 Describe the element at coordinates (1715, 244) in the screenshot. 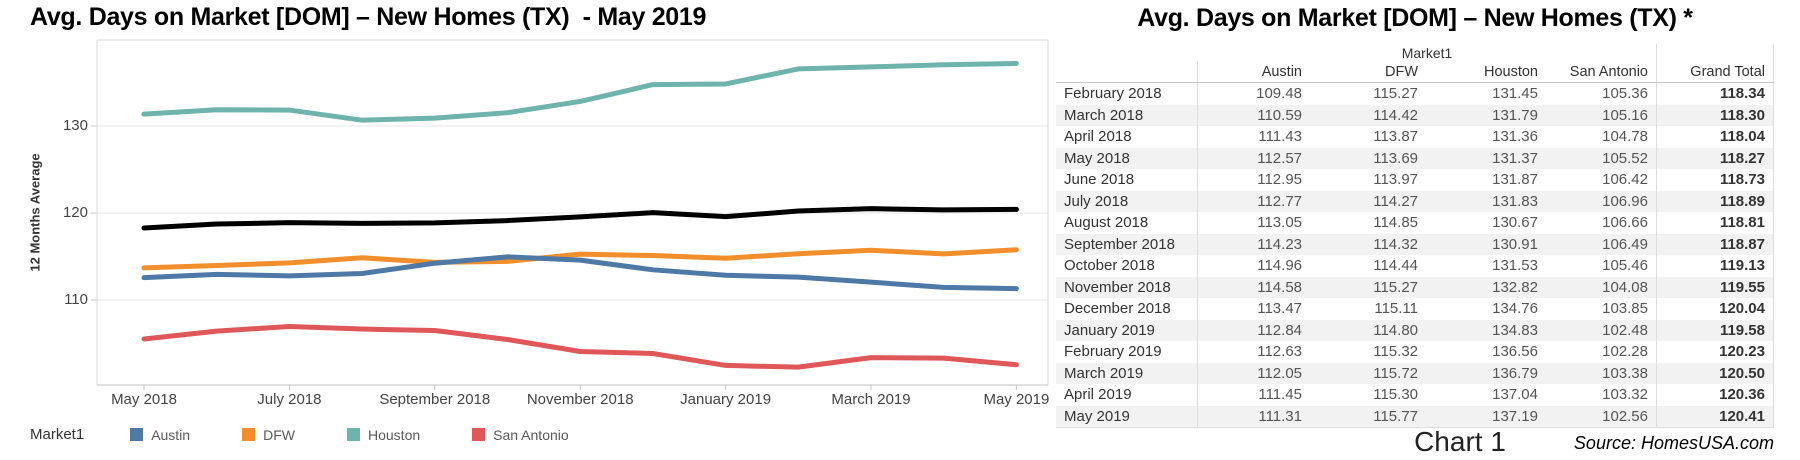

I see `cell-grand-total: 118.87` at that location.